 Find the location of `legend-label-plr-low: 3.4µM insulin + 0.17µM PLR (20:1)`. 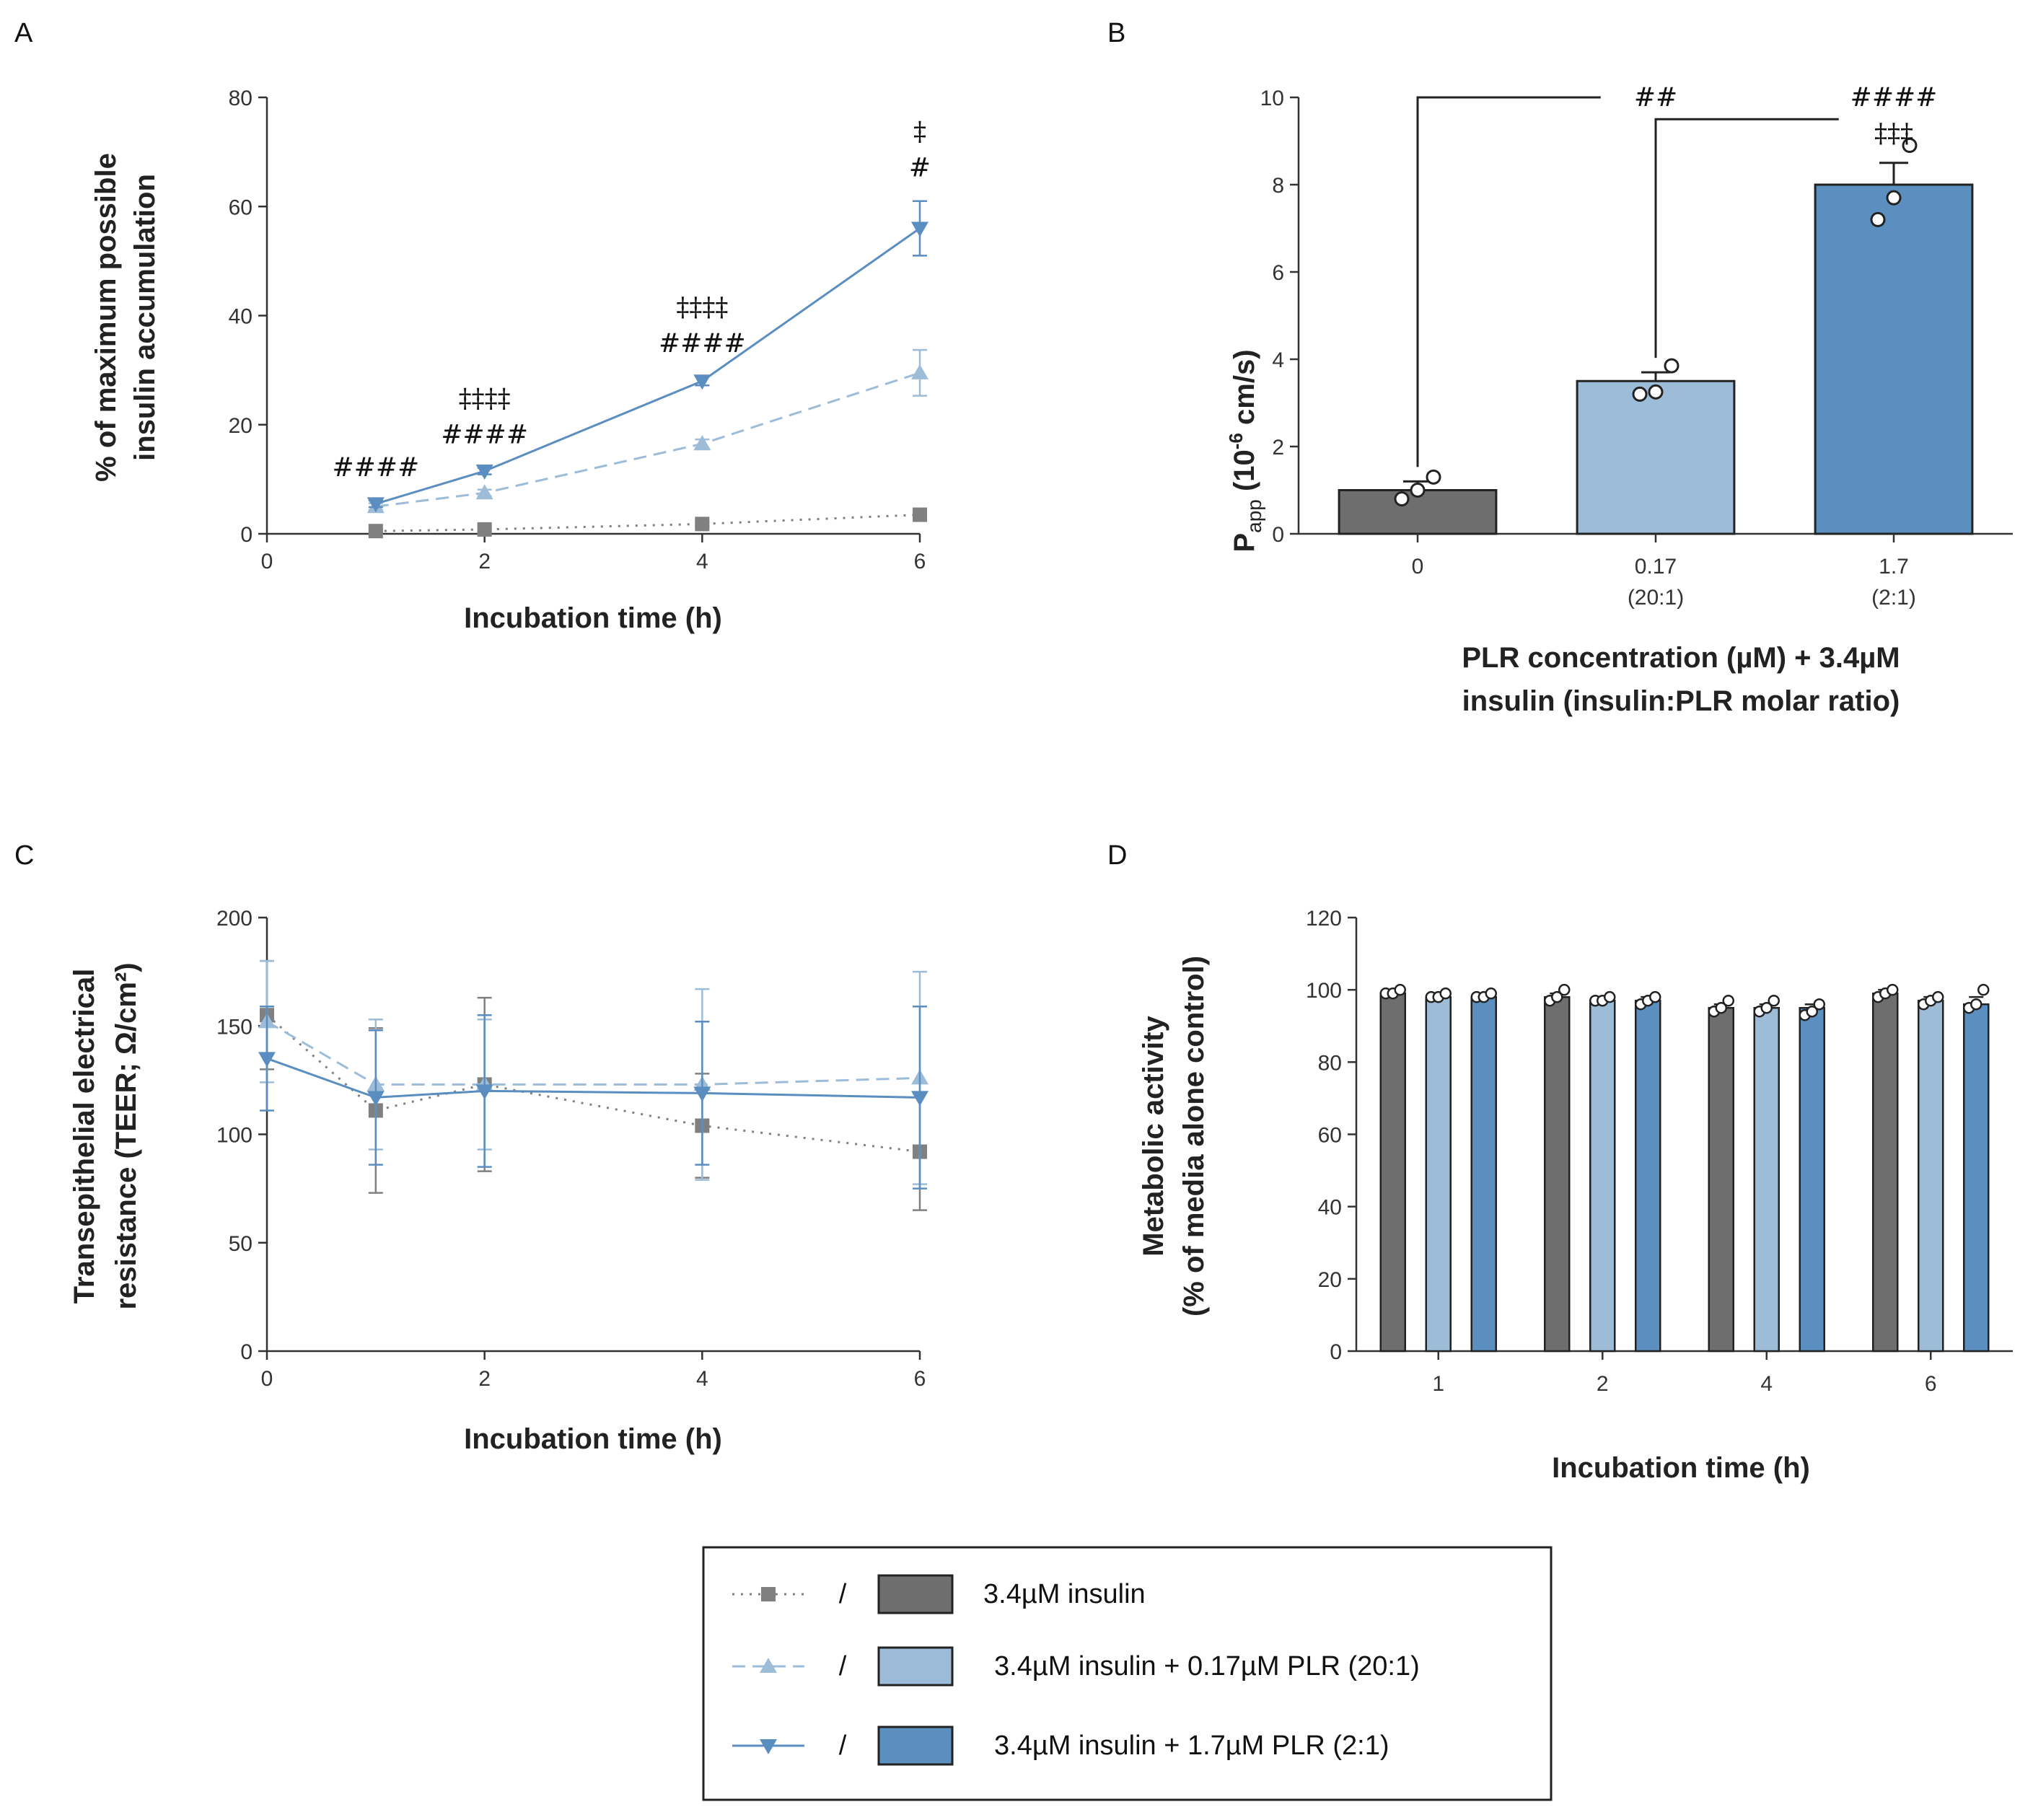

legend-label-plr-low: 3.4µM insulin + 0.17µM PLR (20:1) is located at coordinates (1207, 1666).